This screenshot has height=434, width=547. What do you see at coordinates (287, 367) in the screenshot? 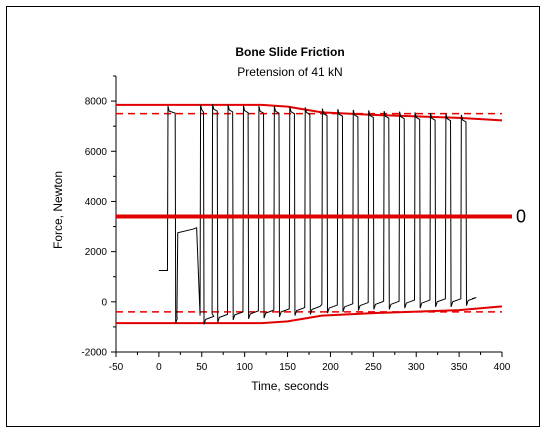
I see `x-tick-label: 150` at bounding box center [287, 367].